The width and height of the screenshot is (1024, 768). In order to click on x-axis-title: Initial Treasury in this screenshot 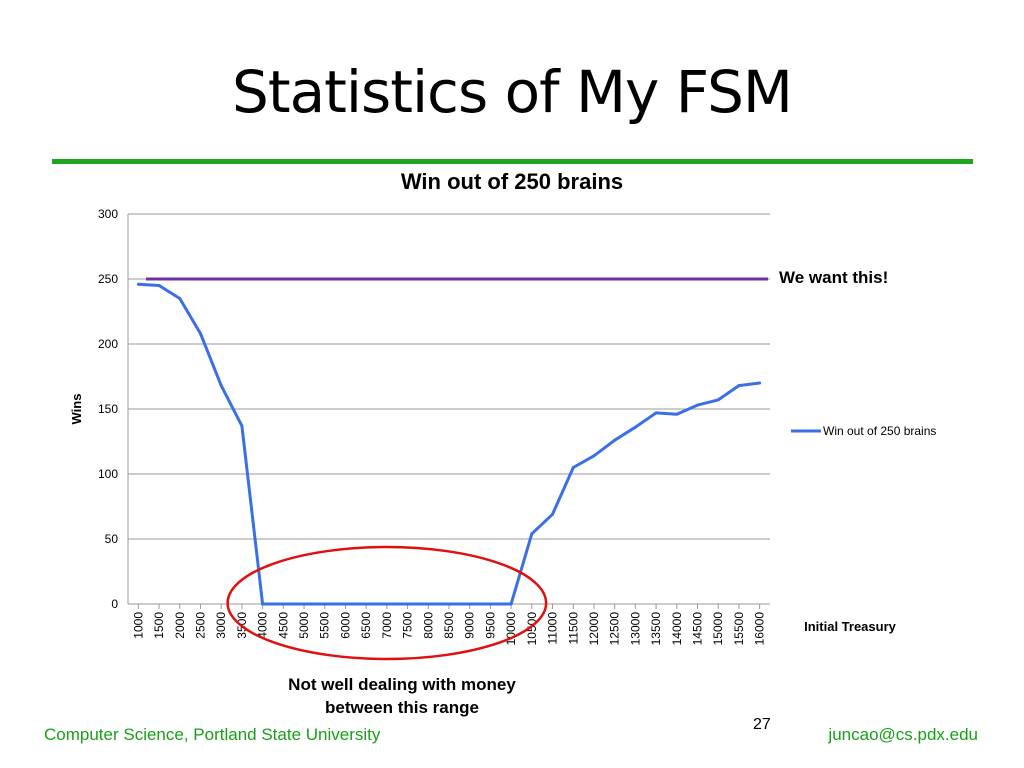, I will do `click(850, 626)`.